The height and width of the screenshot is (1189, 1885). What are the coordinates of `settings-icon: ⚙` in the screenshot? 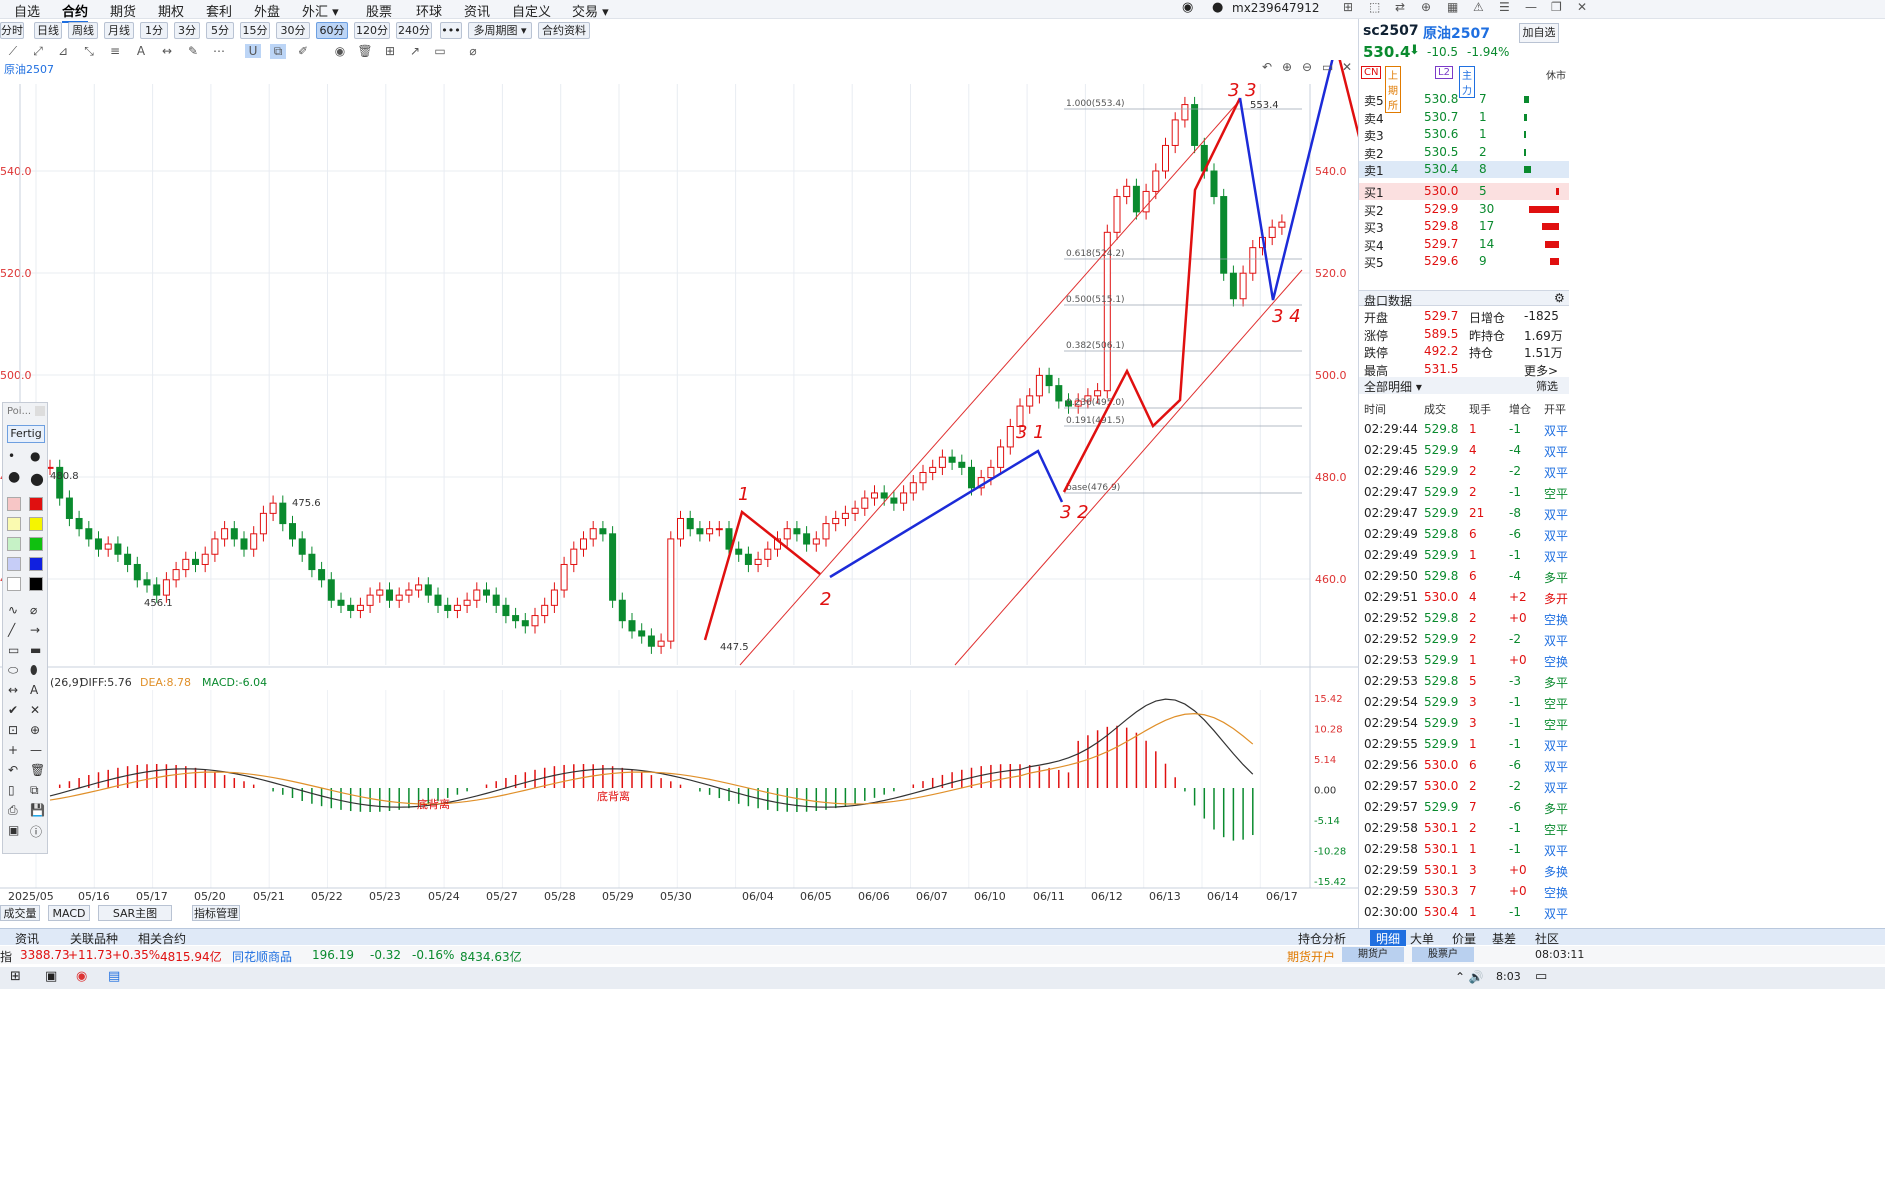 It's located at (1559, 298).